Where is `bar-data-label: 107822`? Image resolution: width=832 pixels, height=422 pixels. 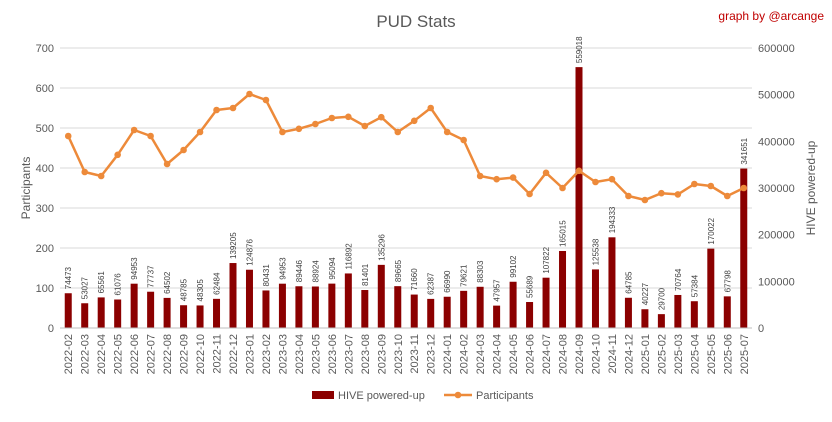 bar-data-label: 107822 is located at coordinates (546, 259).